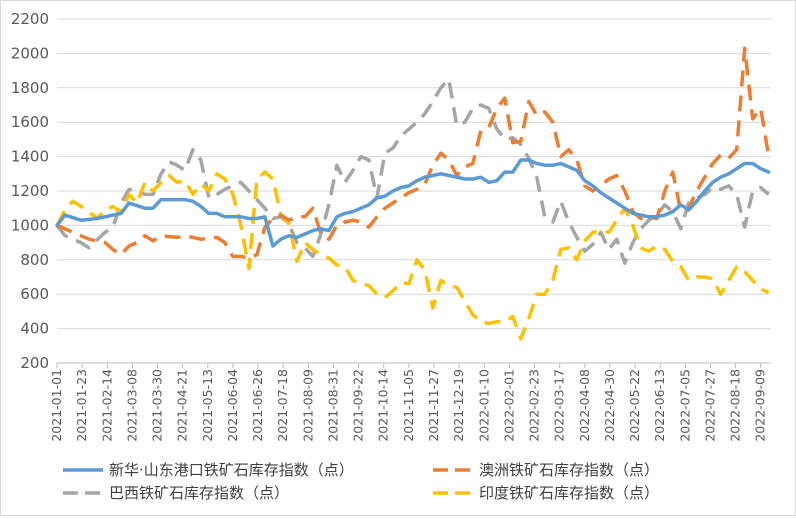 The height and width of the screenshot is (519, 796). I want to click on x-tick-label: 2021-11-27, so click(433, 405).